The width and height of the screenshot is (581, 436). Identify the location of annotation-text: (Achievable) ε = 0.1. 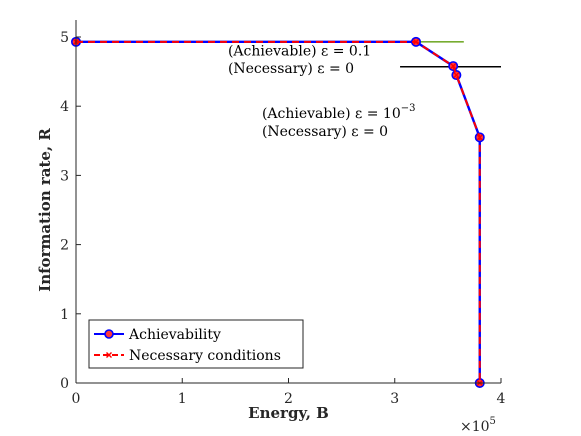
(299, 52).